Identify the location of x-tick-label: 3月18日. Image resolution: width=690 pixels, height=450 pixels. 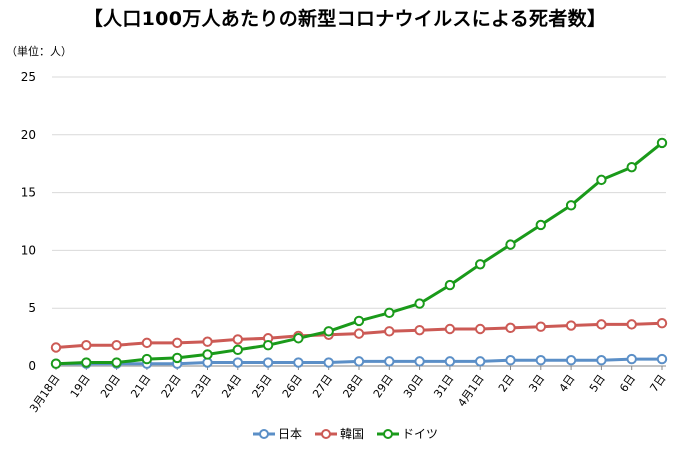
(44, 393).